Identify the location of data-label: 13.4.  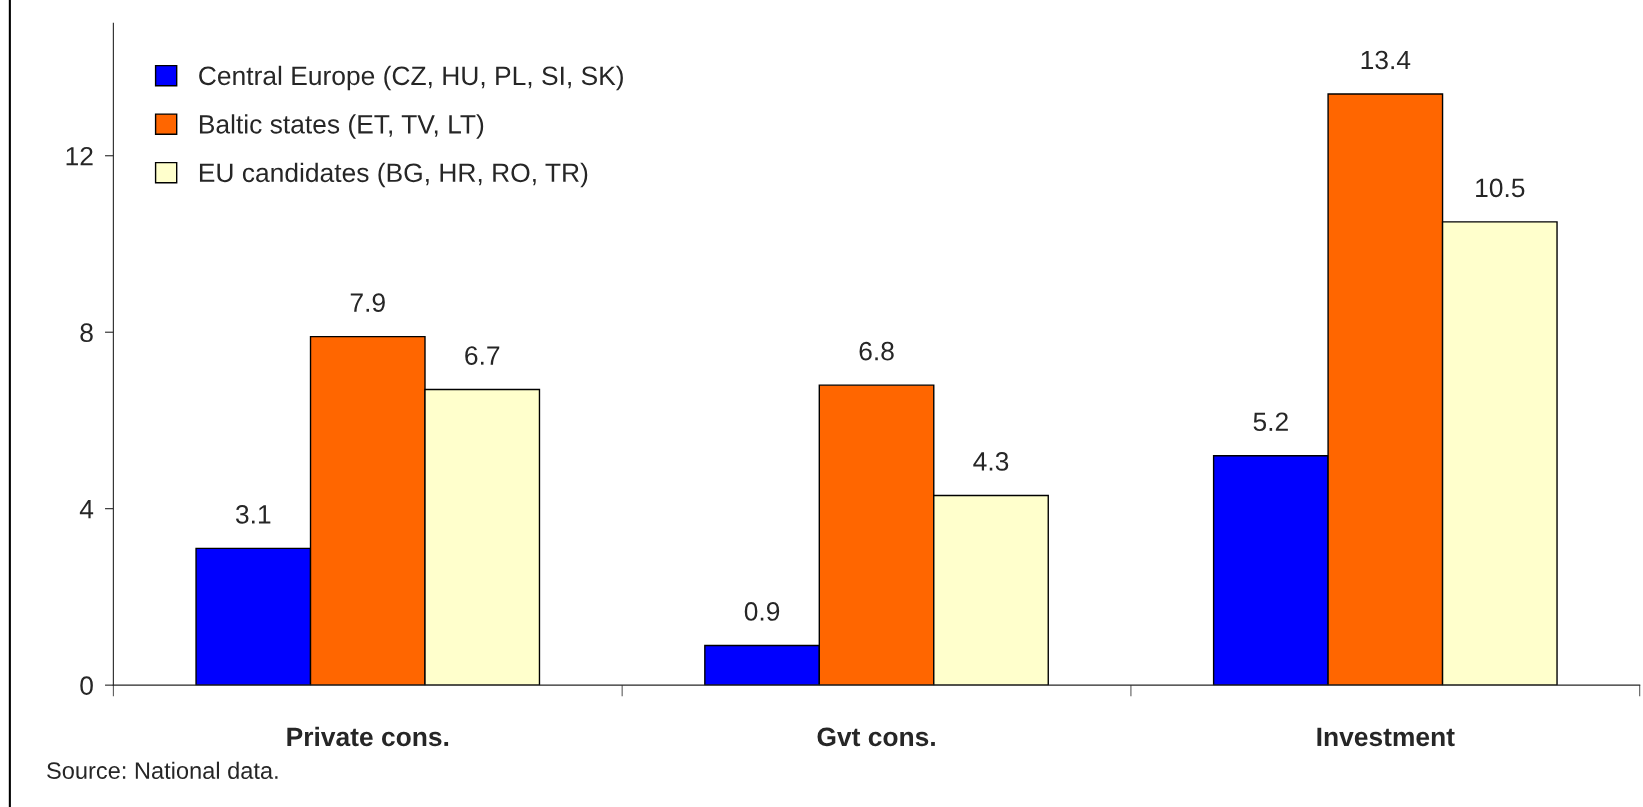
(1386, 60).